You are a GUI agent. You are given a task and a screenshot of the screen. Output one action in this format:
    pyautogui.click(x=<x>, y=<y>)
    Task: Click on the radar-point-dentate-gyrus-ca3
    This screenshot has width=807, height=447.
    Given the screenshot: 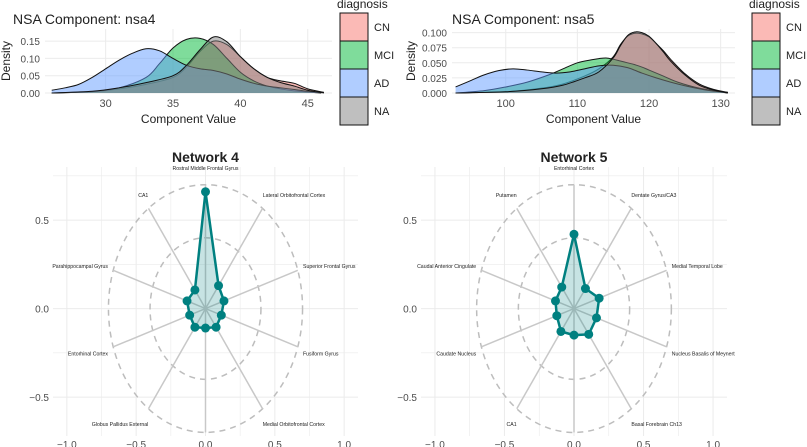 What is the action you would take?
    pyautogui.click(x=585, y=289)
    